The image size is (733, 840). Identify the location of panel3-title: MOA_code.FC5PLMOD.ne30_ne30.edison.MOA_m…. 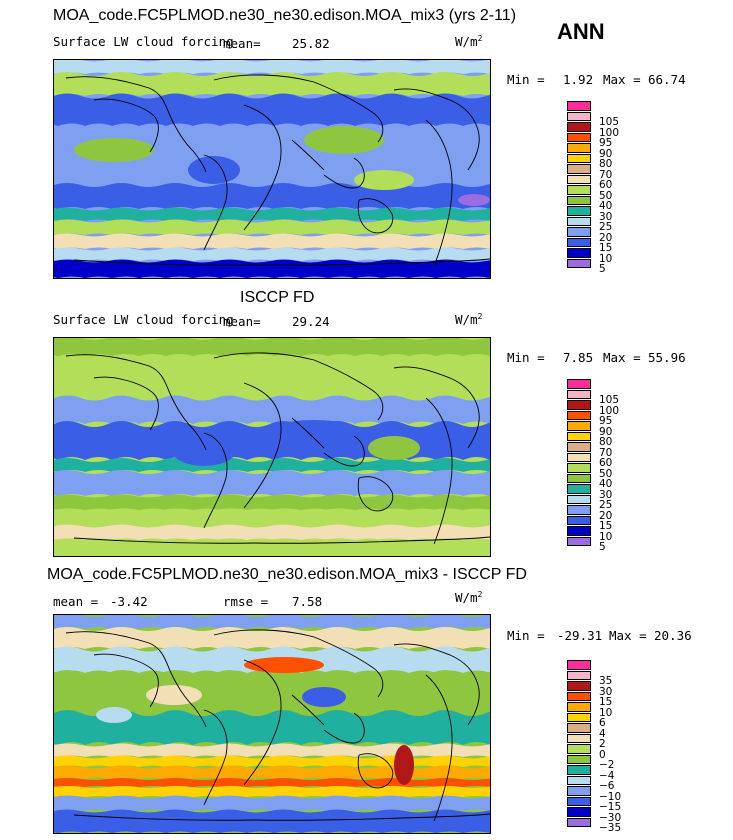
(287, 574).